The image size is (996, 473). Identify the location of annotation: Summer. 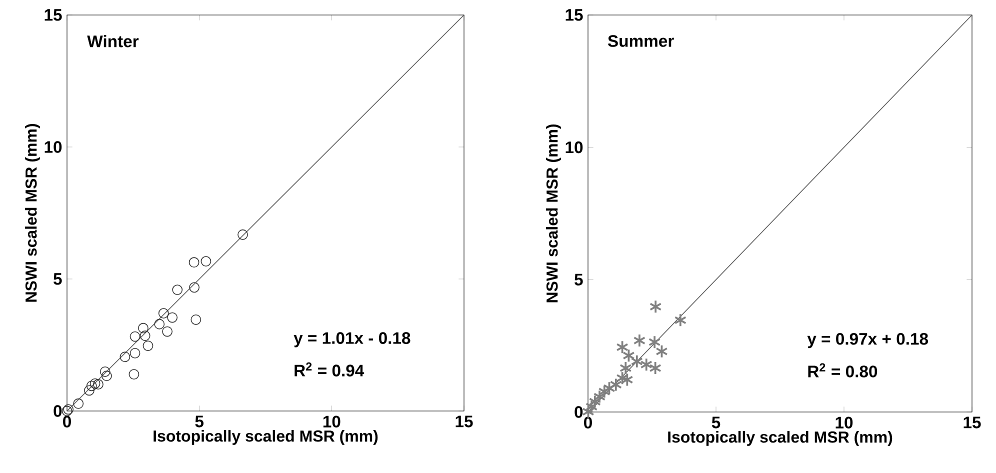
(641, 41).